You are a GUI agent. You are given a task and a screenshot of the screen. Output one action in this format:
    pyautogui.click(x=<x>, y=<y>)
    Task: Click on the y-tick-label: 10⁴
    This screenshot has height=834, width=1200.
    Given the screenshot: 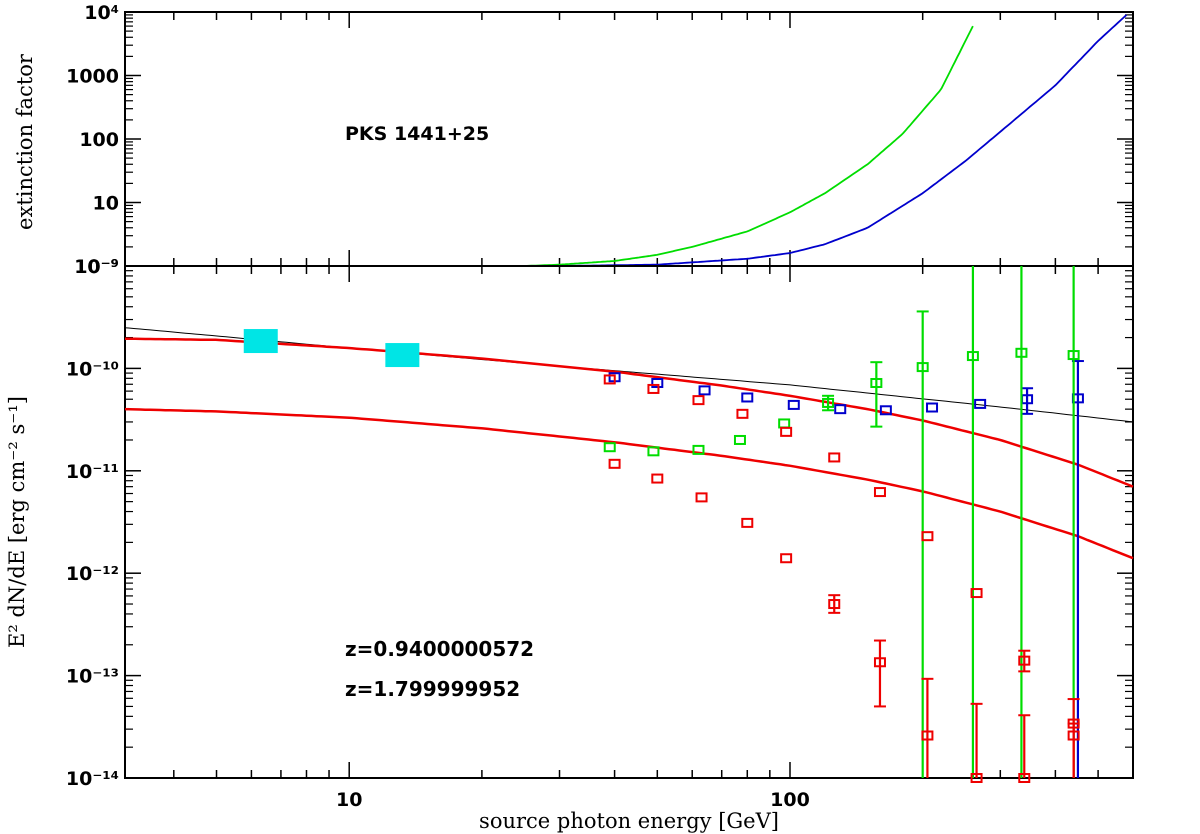 What is the action you would take?
    pyautogui.click(x=101, y=13)
    